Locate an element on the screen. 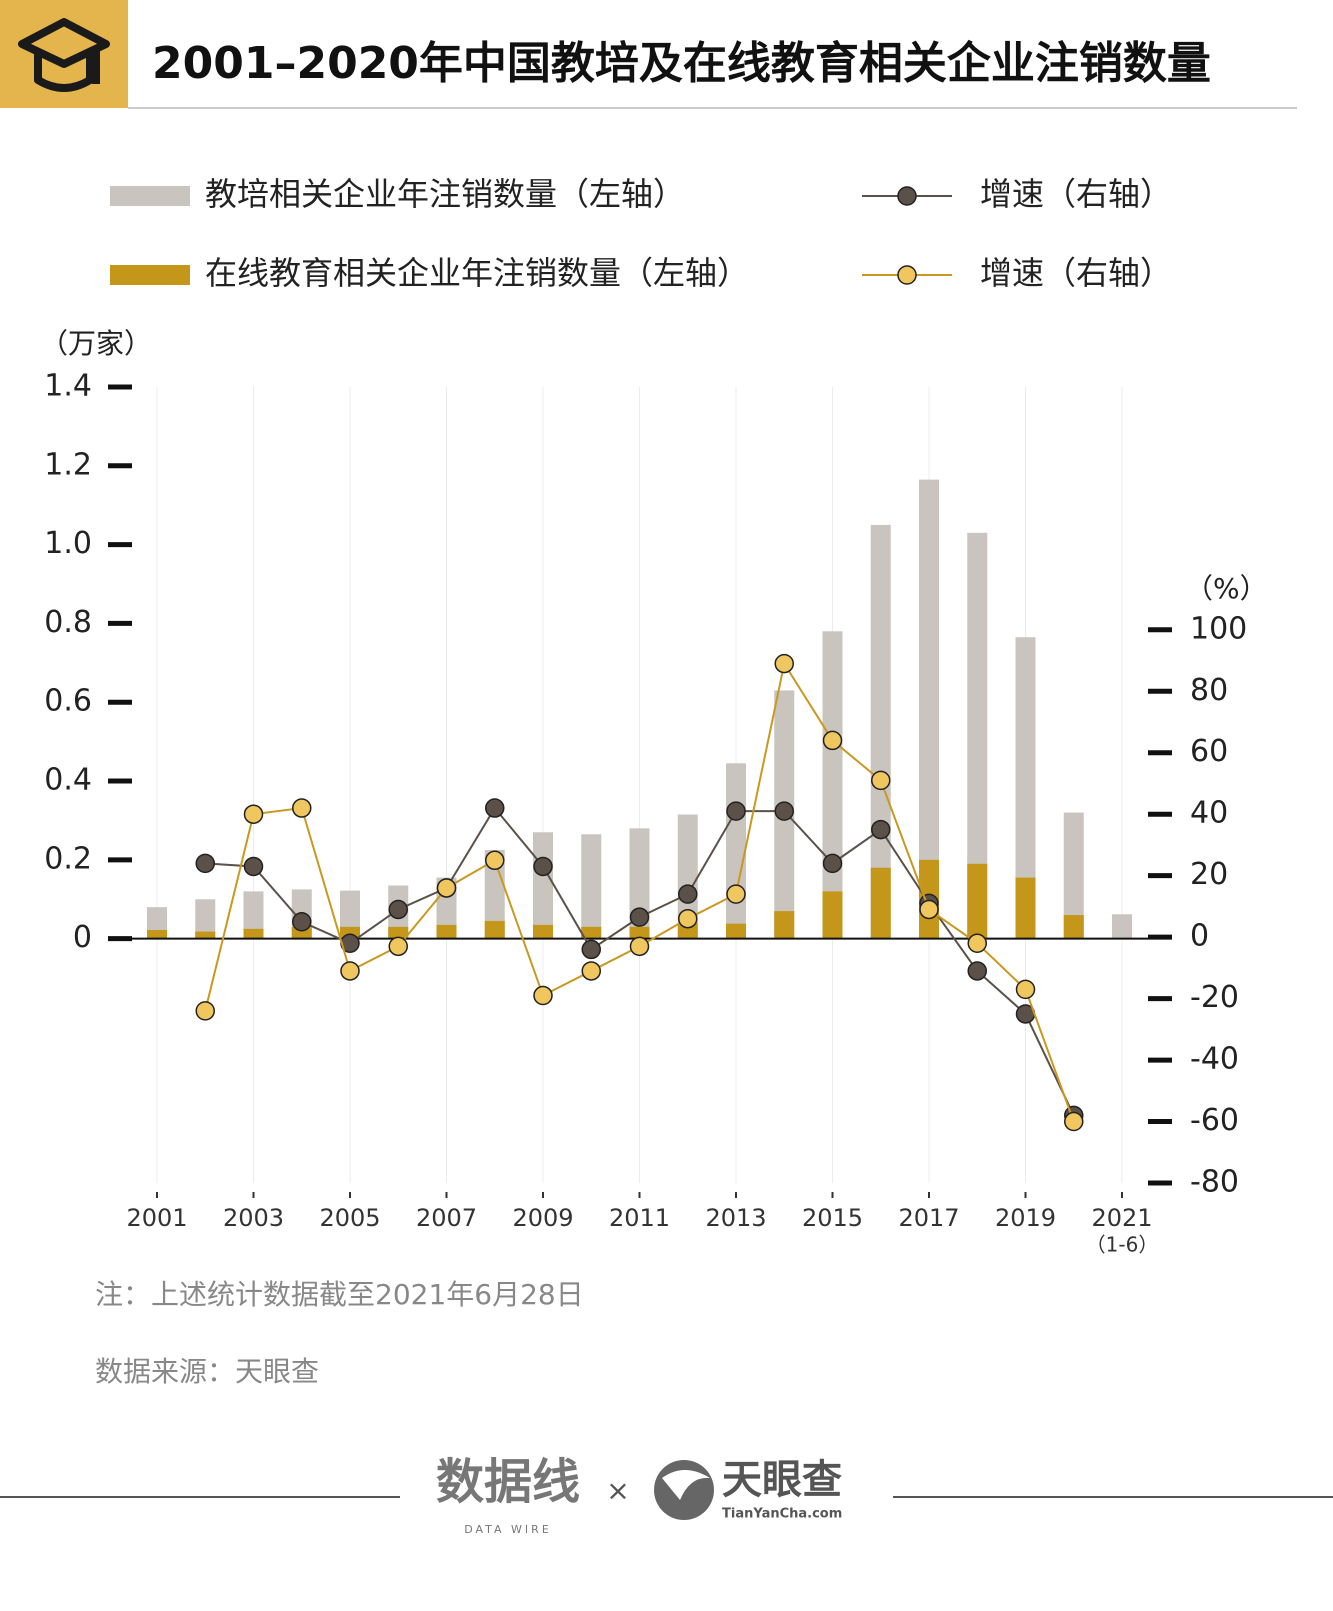  y-tick-label: 1.0 is located at coordinates (68, 543).